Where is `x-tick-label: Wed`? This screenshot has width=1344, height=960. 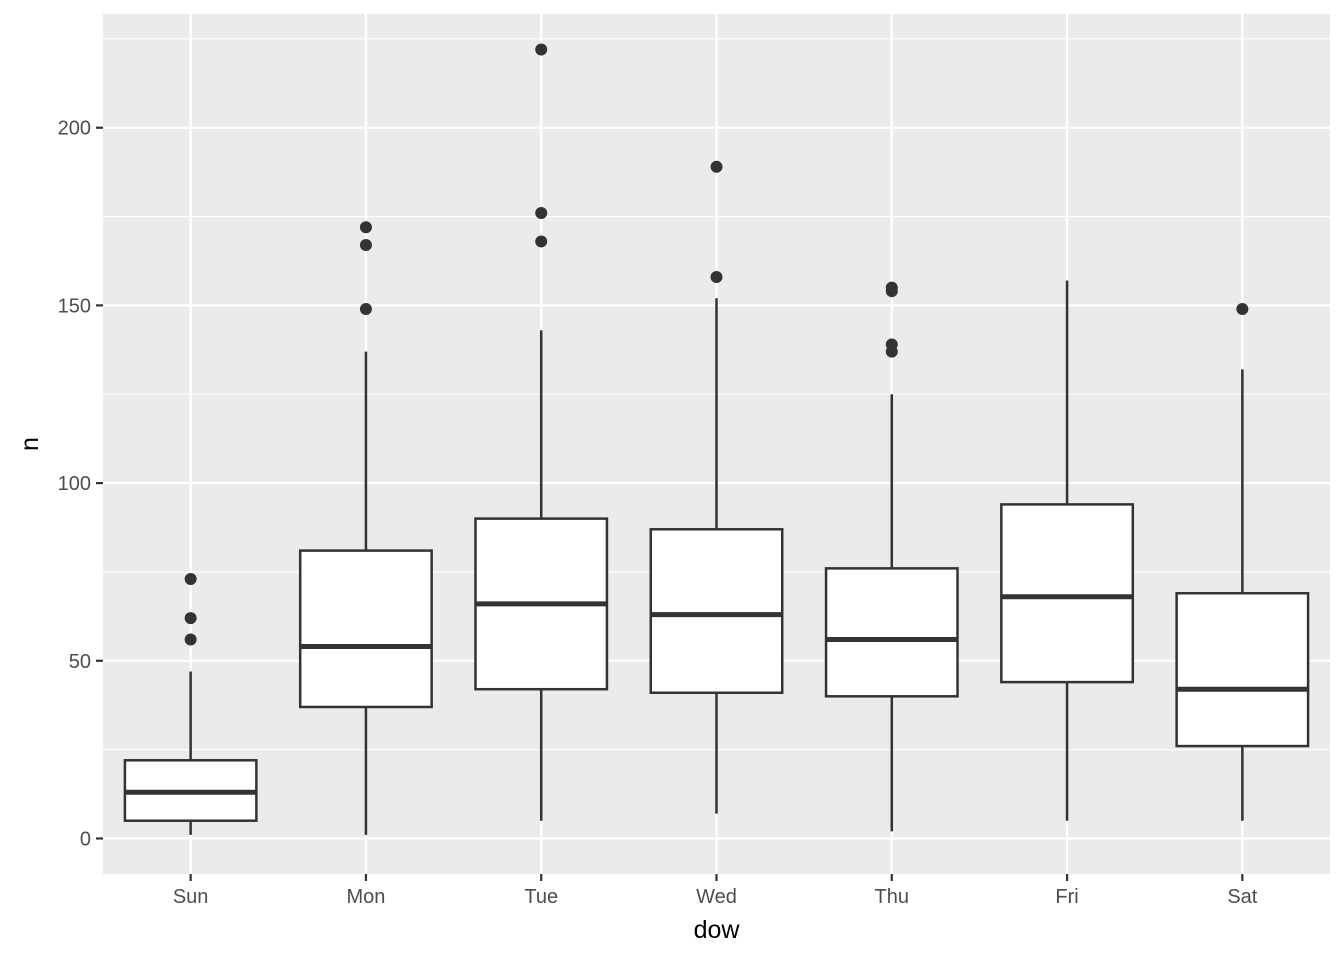
x-tick-label: Wed is located at coordinates (716, 897).